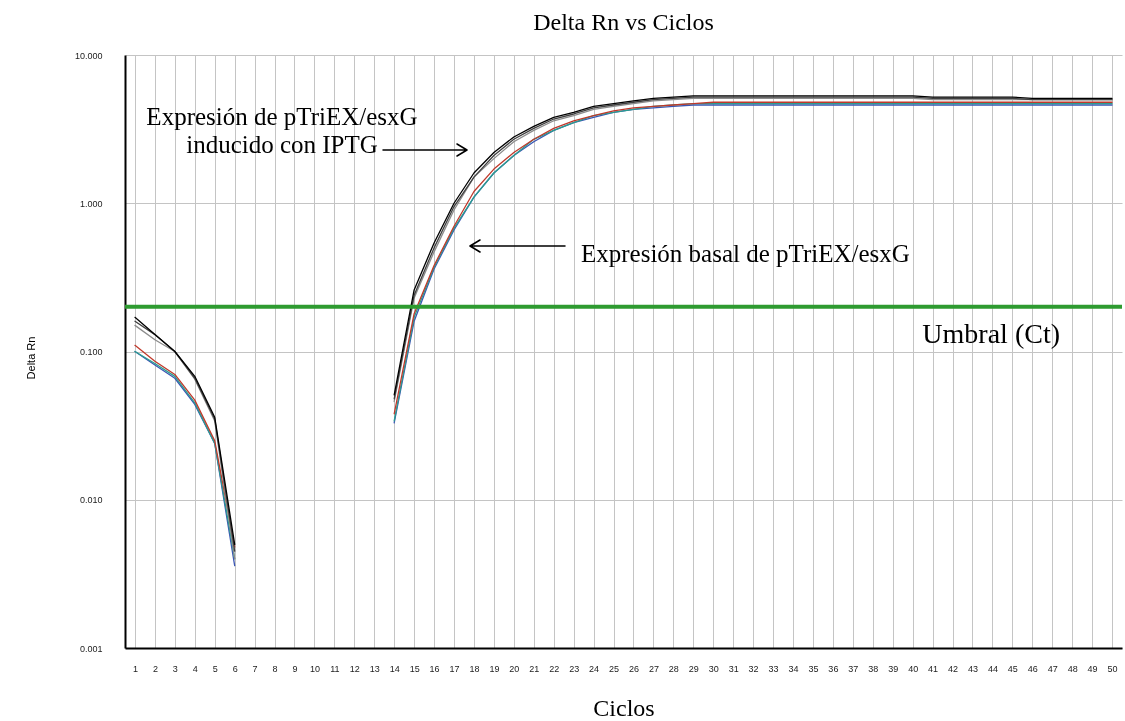 This screenshot has height=721, width=1125. I want to click on x-tick-label: 42, so click(953, 668).